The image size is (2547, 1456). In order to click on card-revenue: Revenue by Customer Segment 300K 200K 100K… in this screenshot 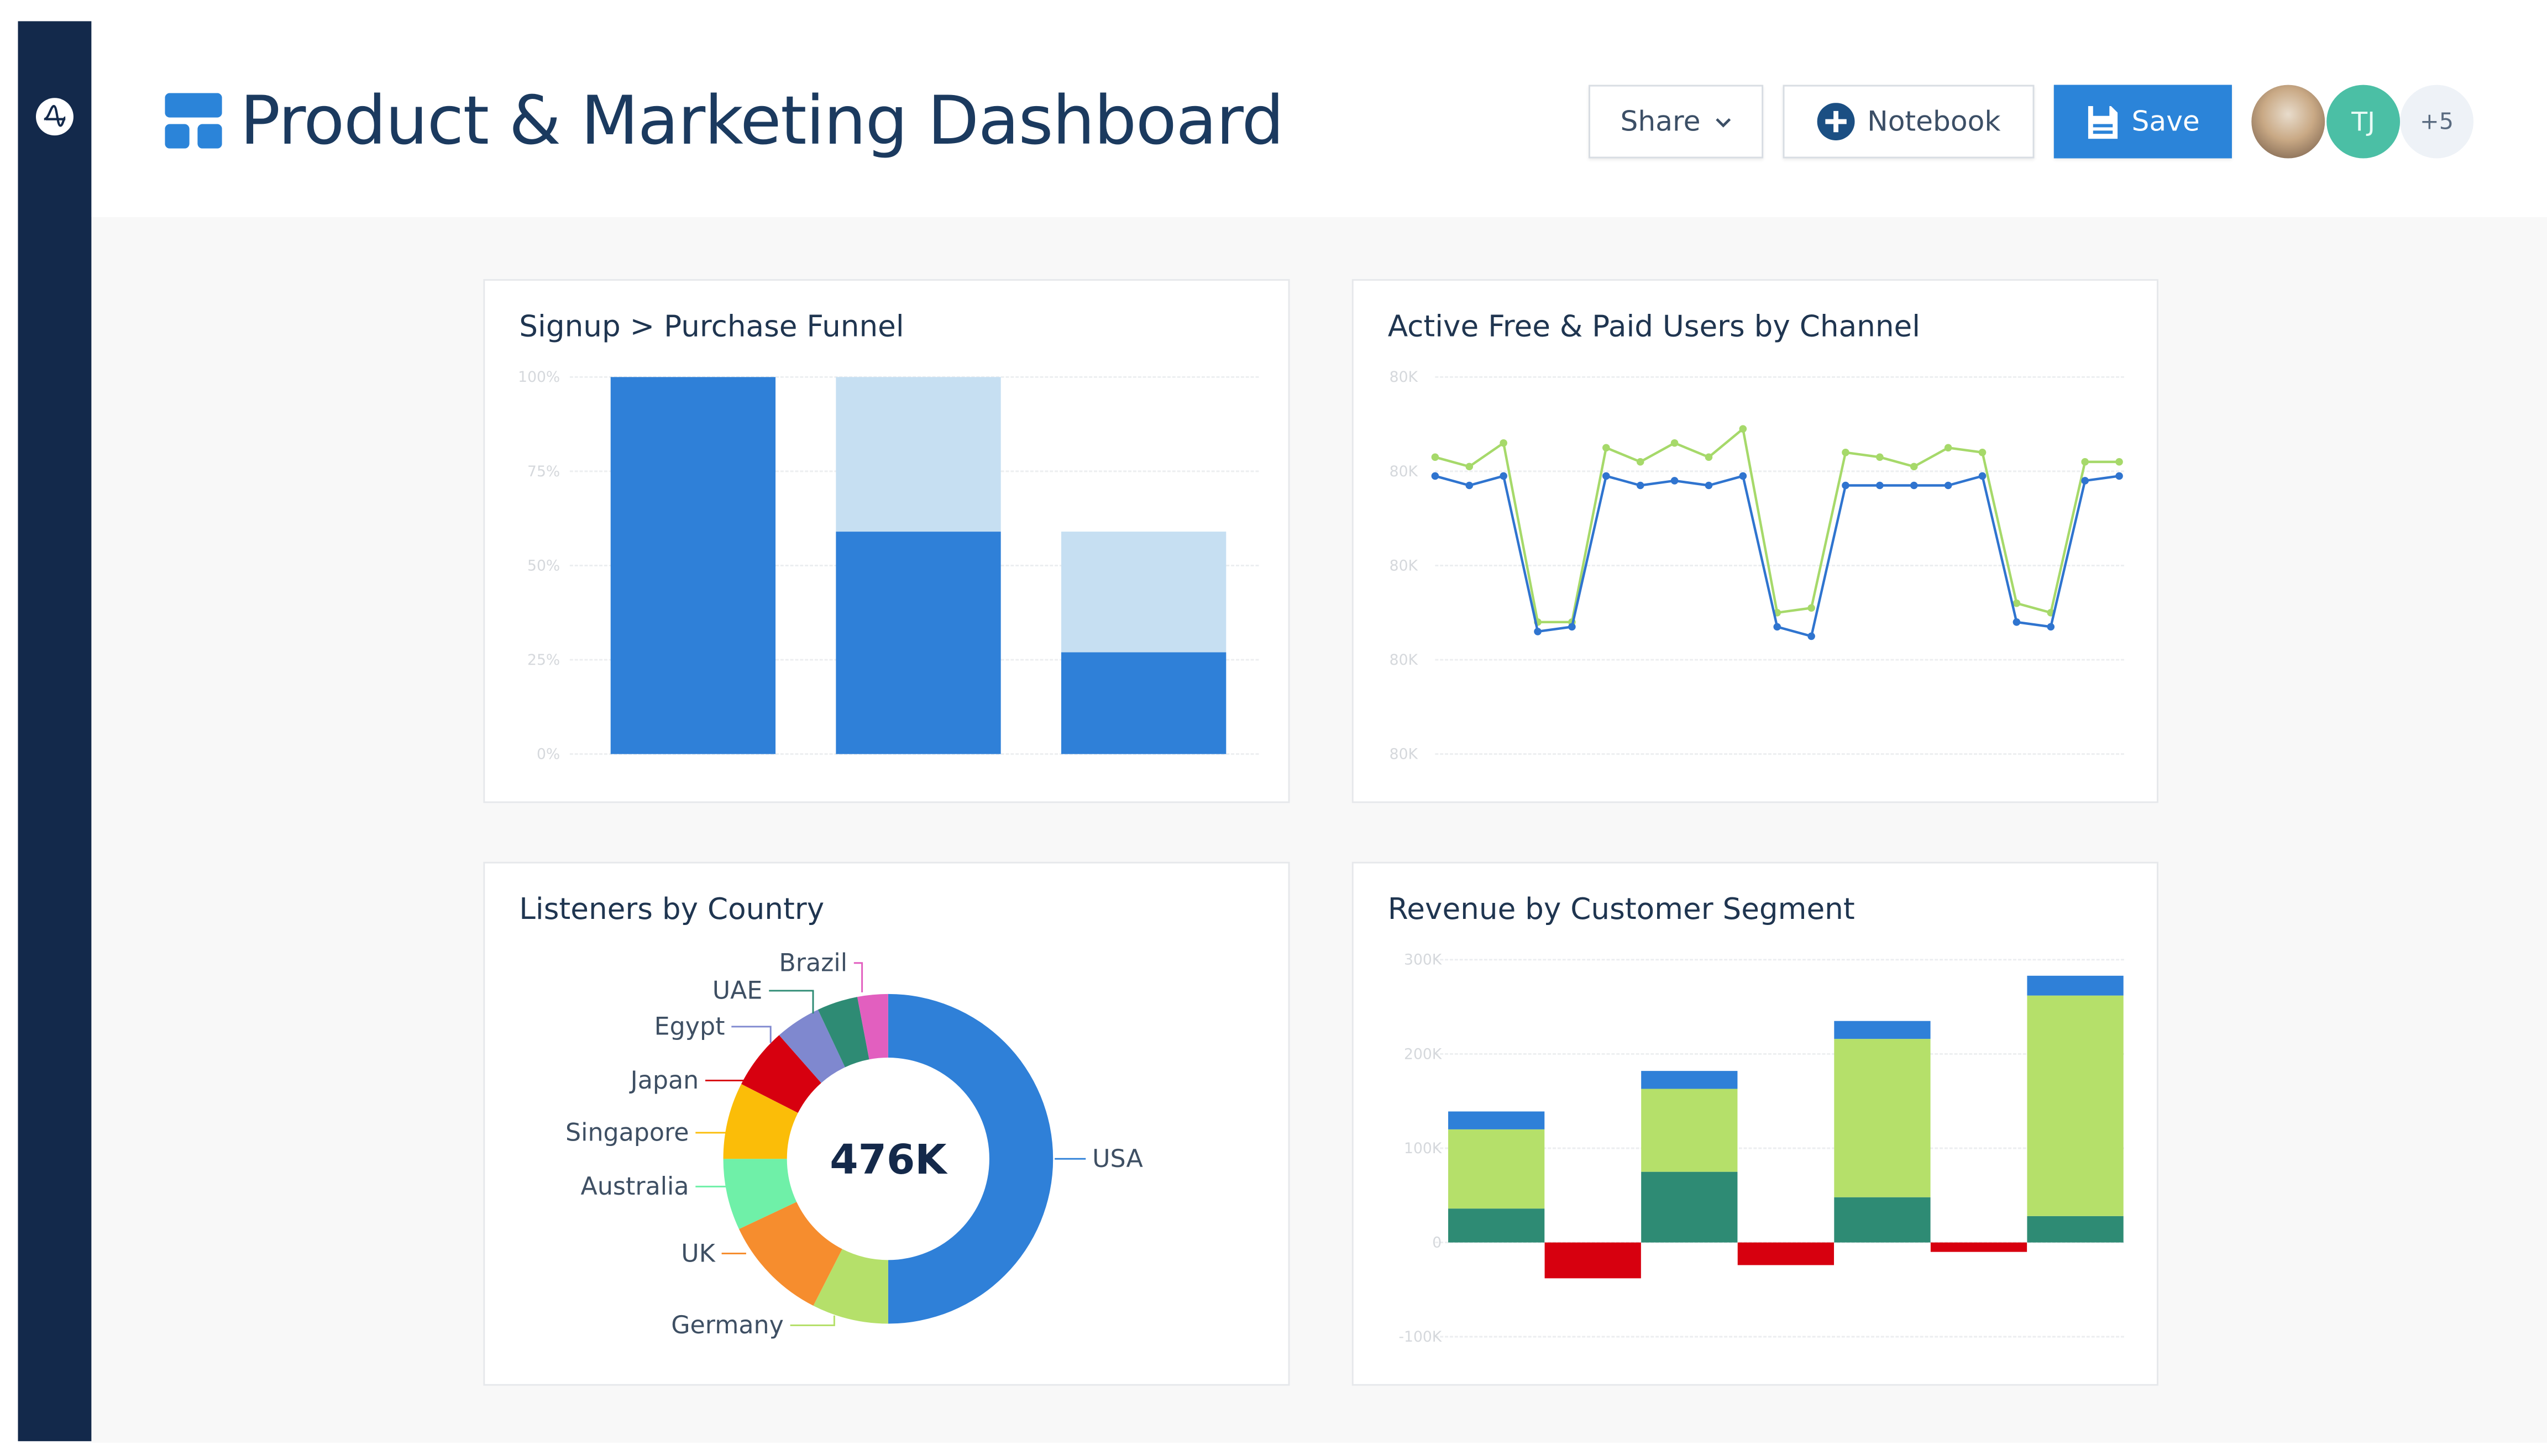, I will do `click(1754, 1124)`.